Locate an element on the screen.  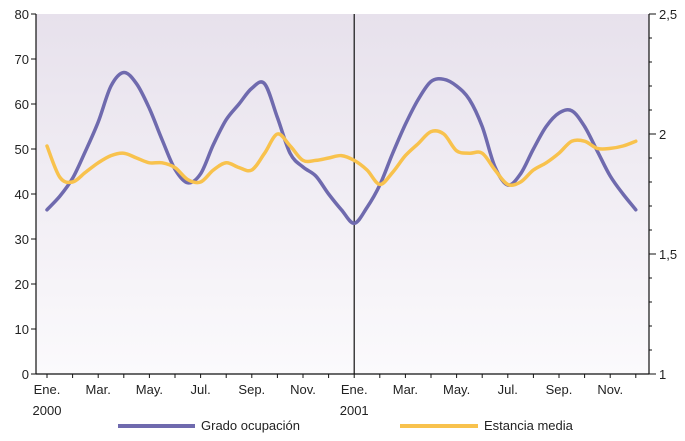
y-right-tick-label: 1 is located at coordinates (662, 374).